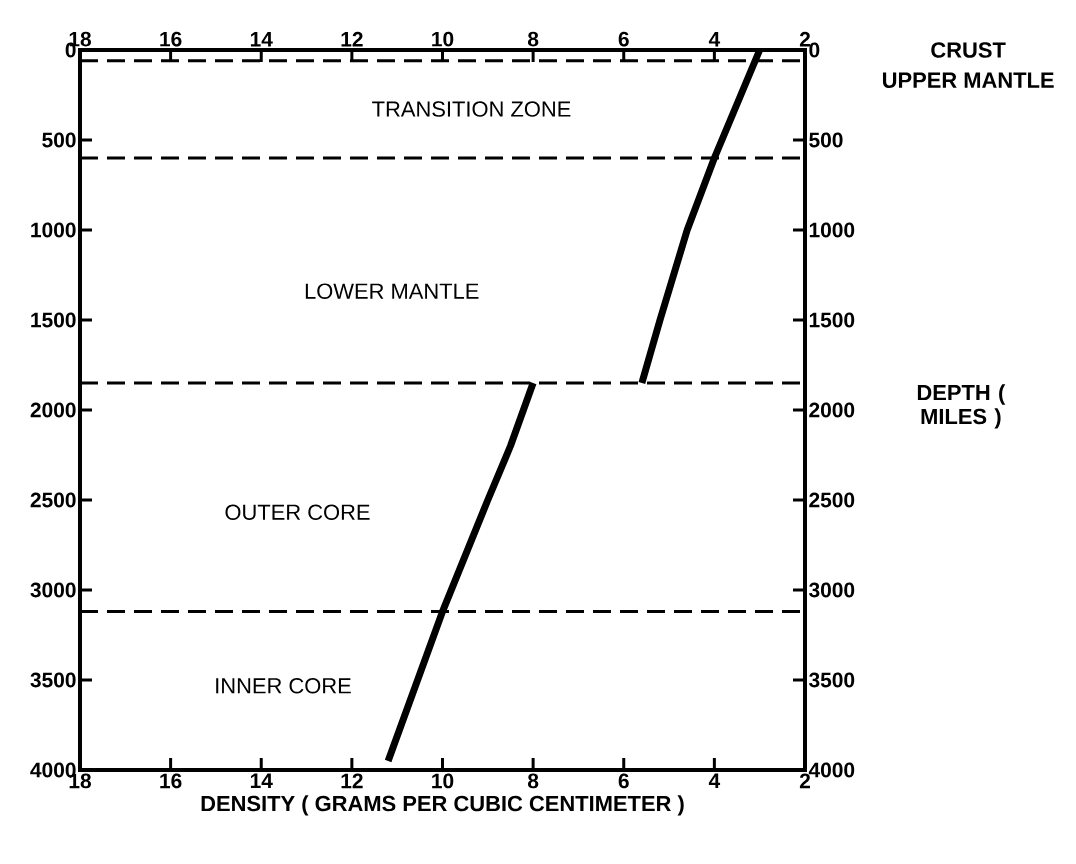 The width and height of the screenshot is (1076, 864). What do you see at coordinates (283, 686) in the screenshot?
I see `annotation: INNER CORE` at bounding box center [283, 686].